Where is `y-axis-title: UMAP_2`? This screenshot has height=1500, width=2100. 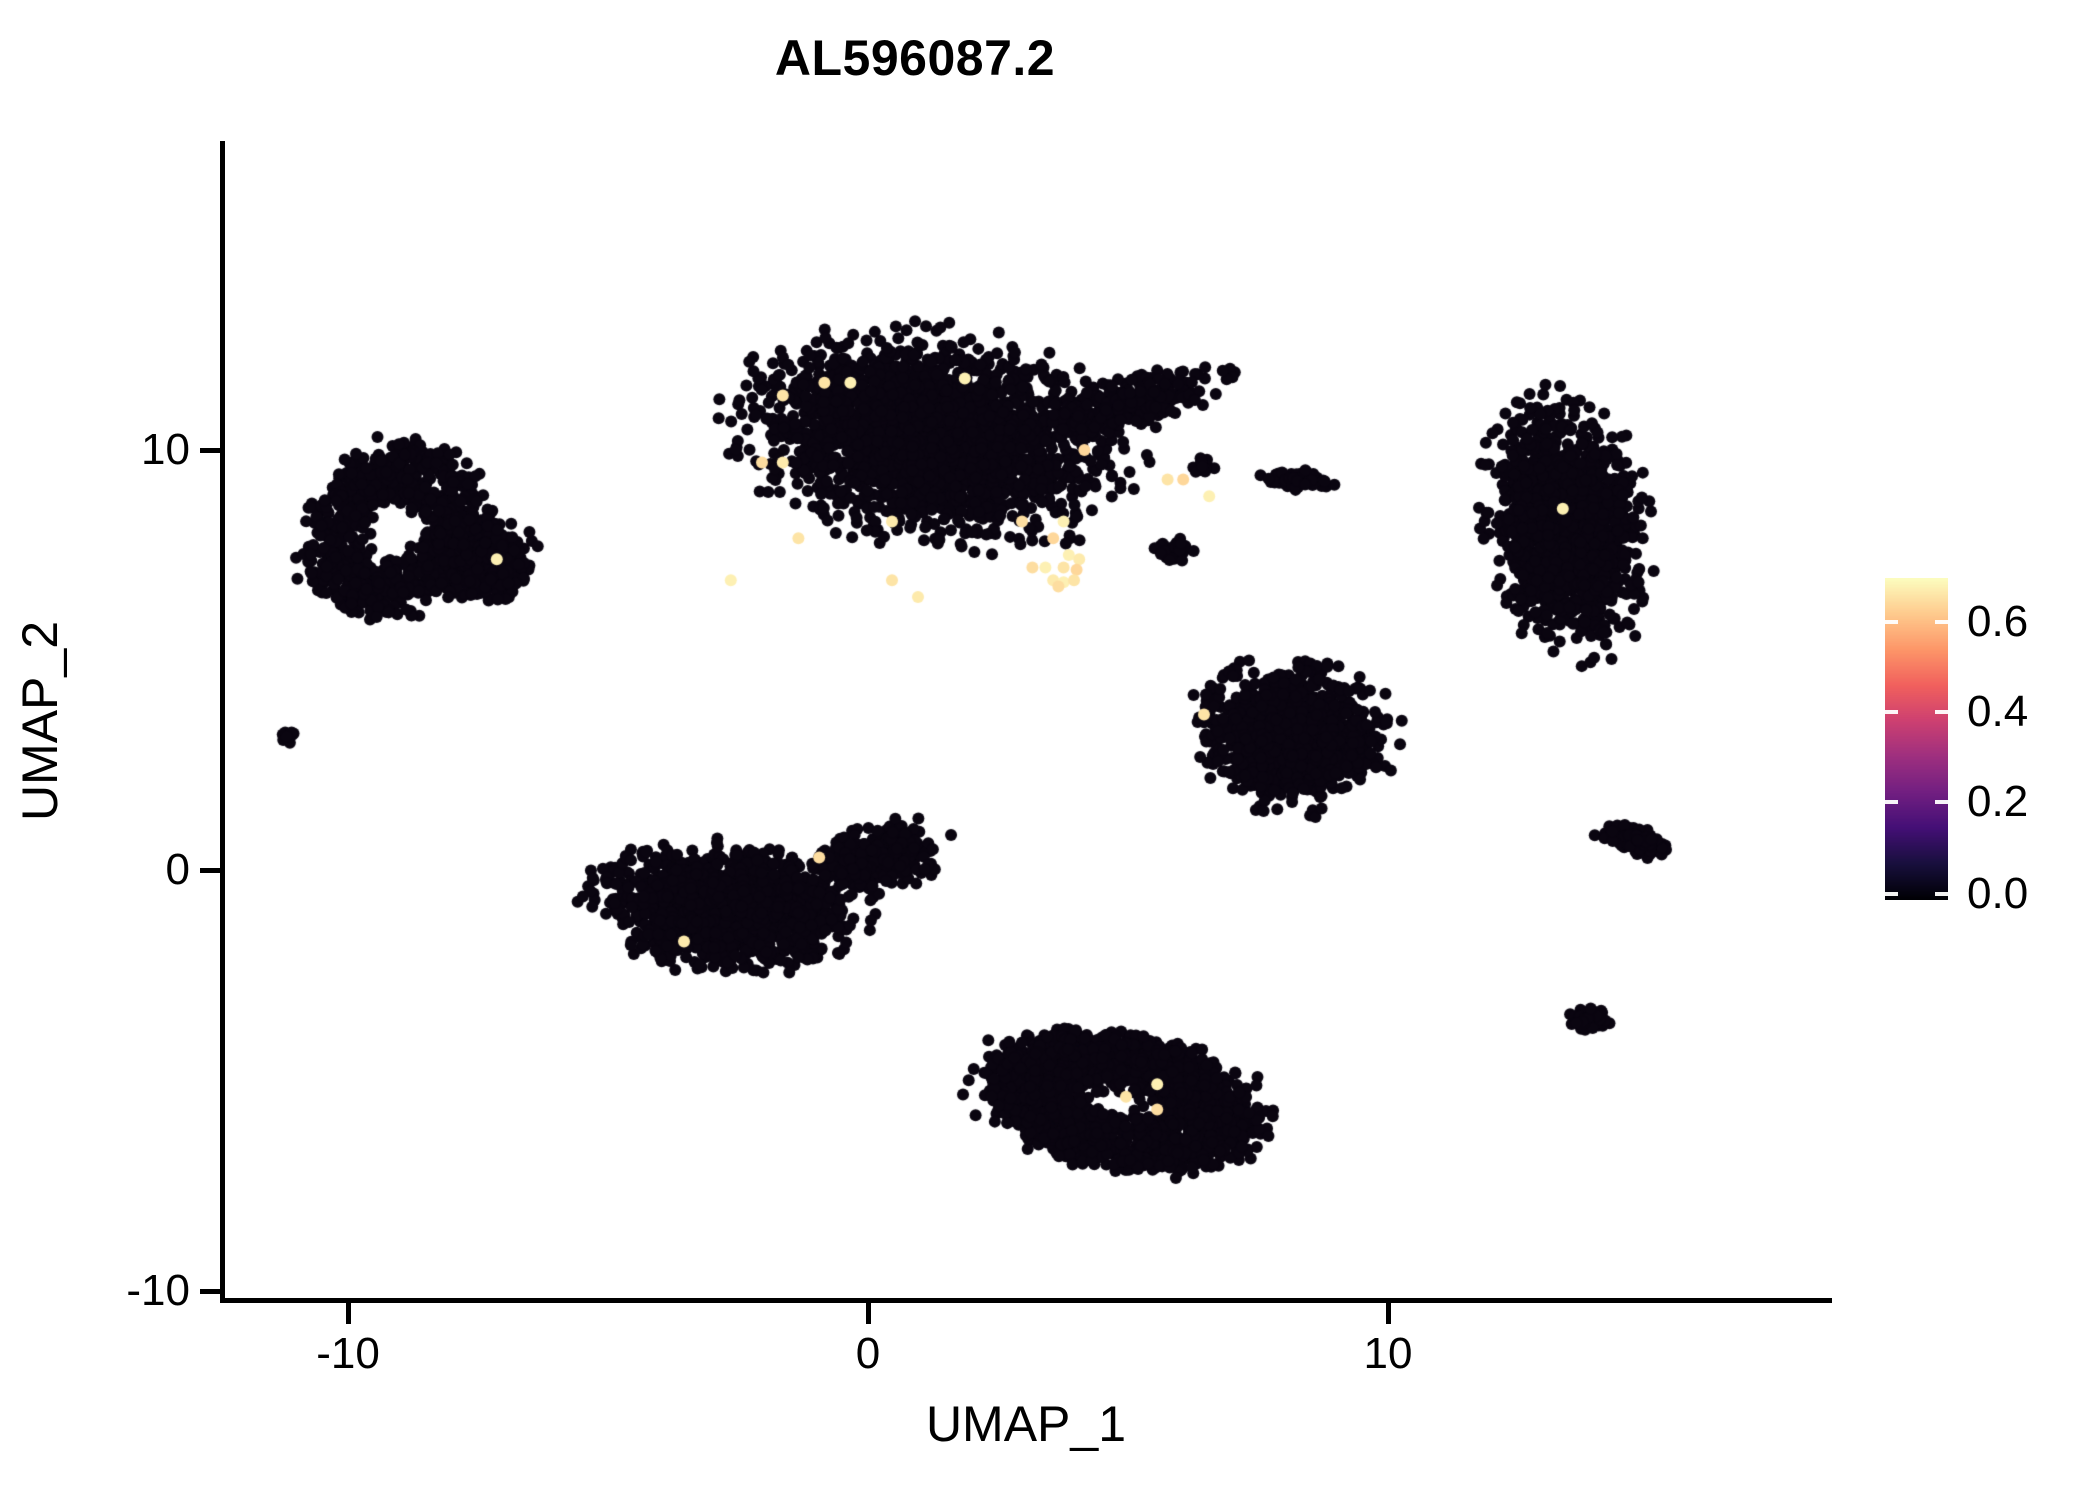 y-axis-title: UMAP_2 is located at coordinates (40, 721).